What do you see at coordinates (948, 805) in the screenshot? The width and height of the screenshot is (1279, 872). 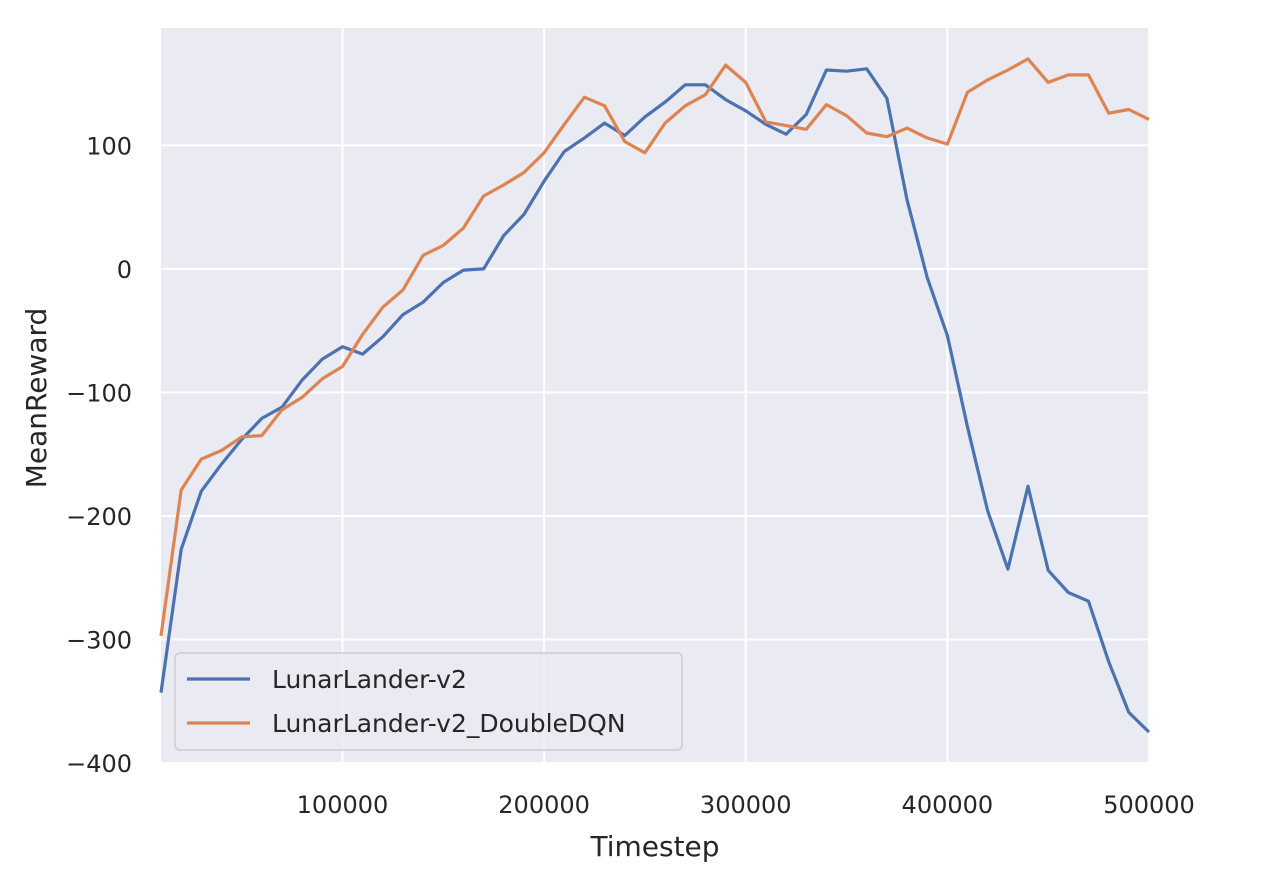 I see `x-tick-label: 400000` at bounding box center [948, 805].